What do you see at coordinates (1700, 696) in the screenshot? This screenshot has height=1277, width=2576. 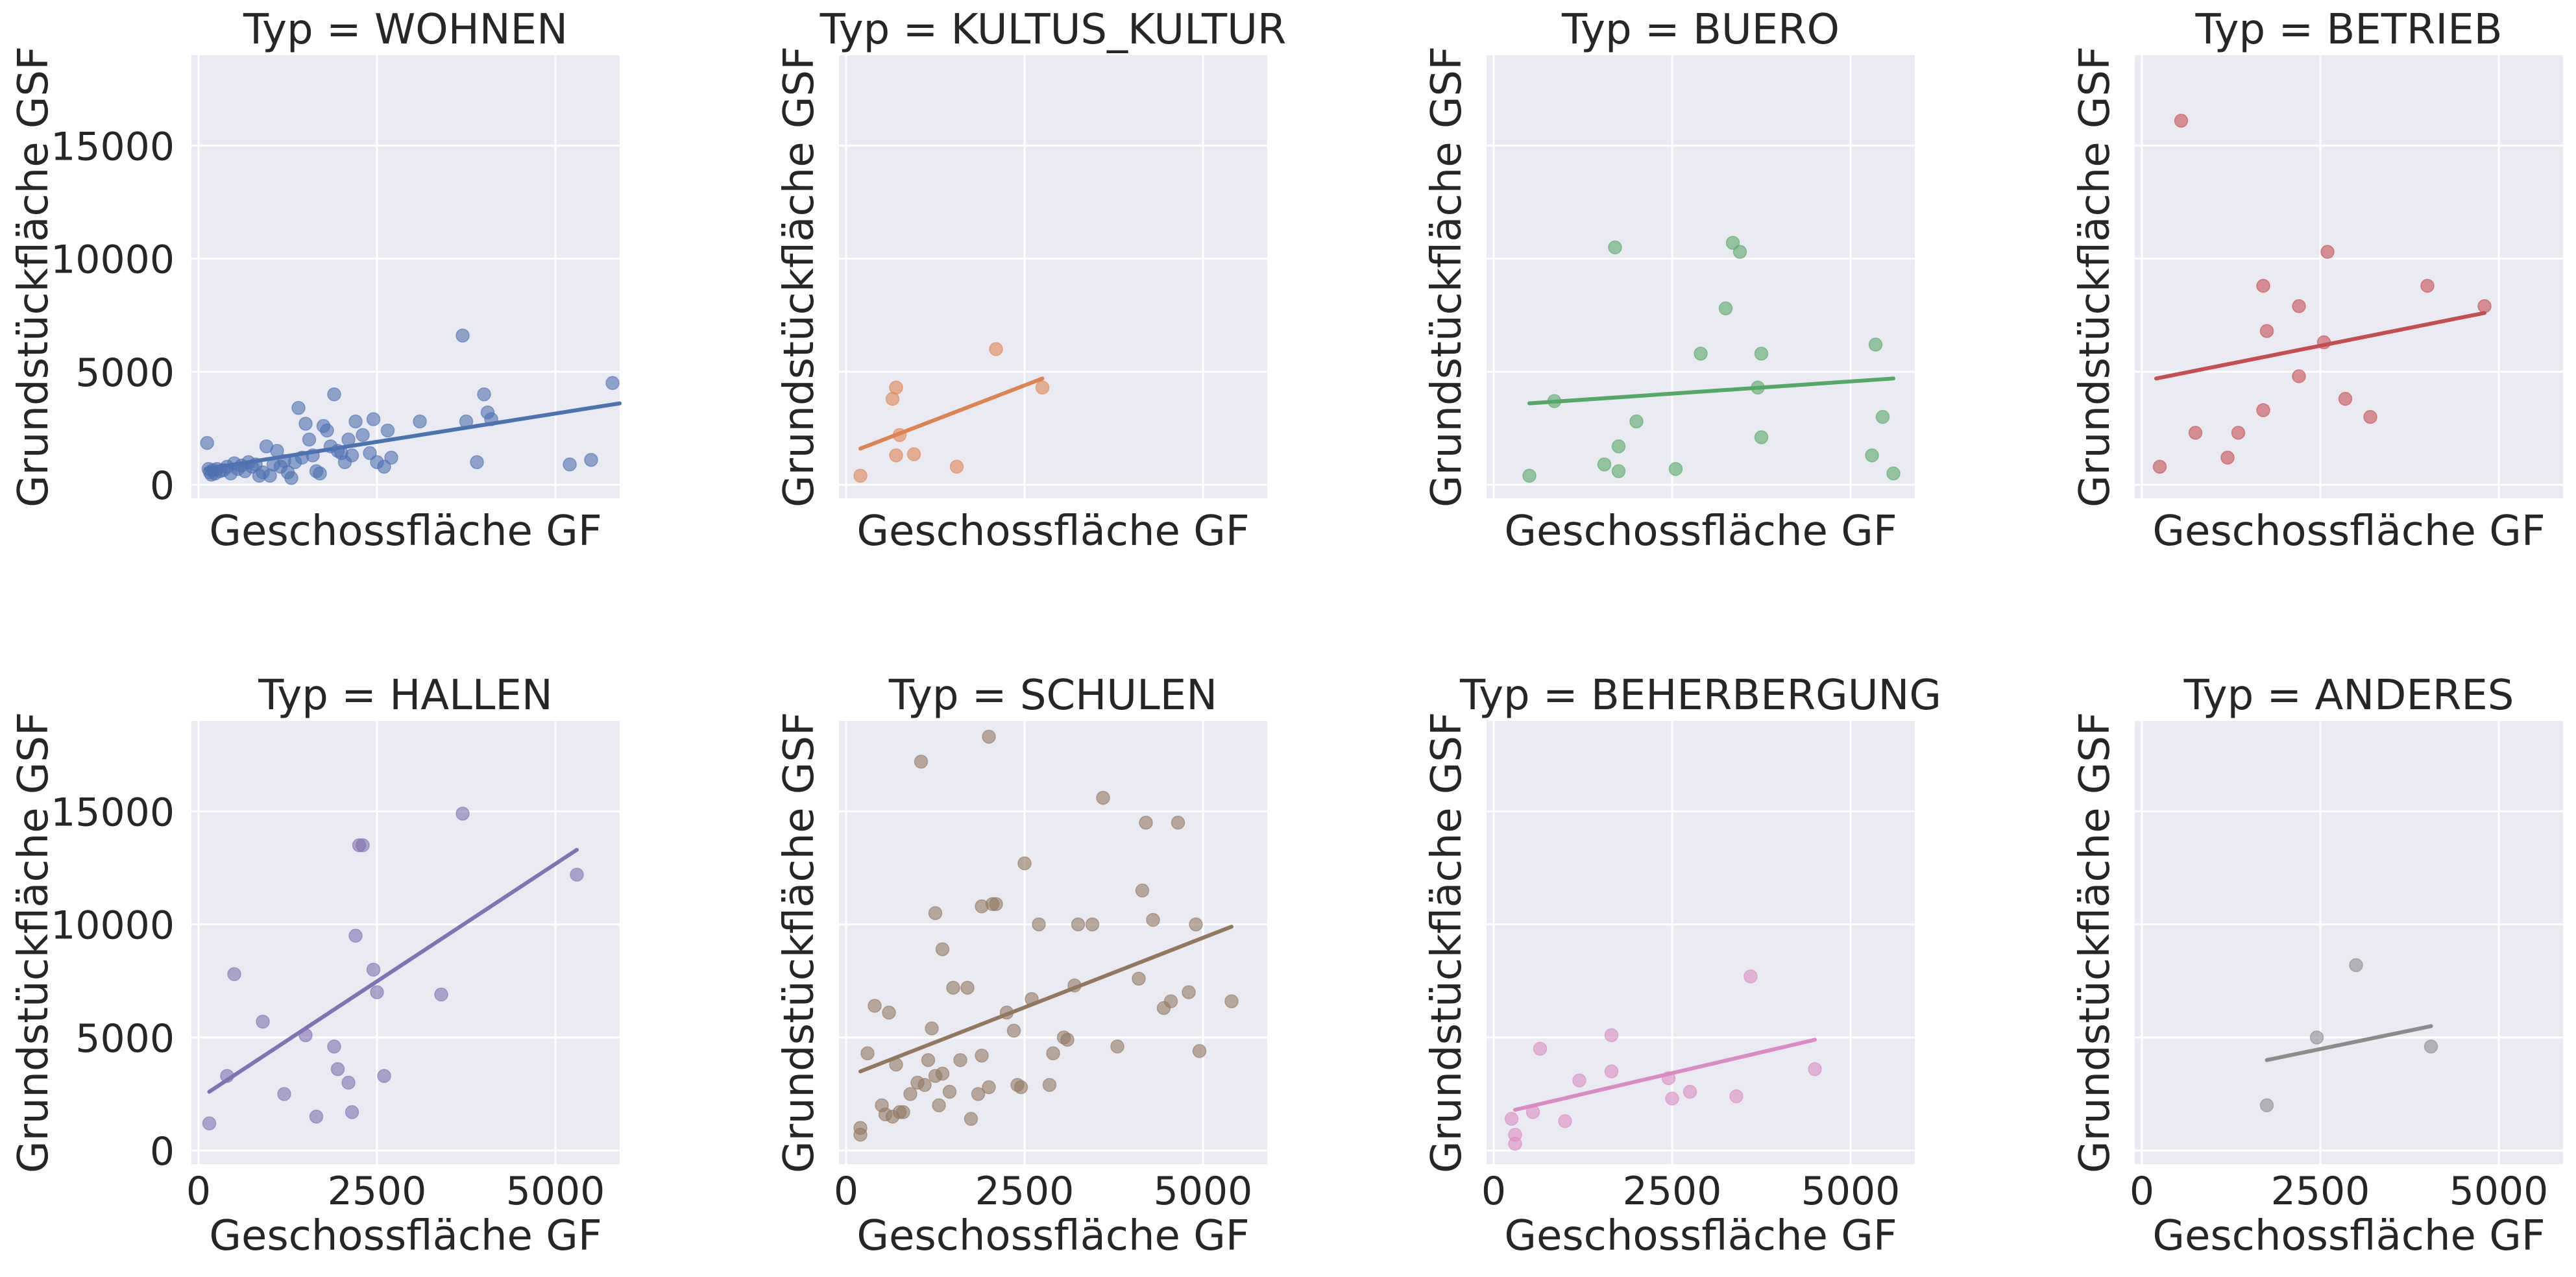 I see `facet-title: Typ = BEHERBERGUNG` at bounding box center [1700, 696].